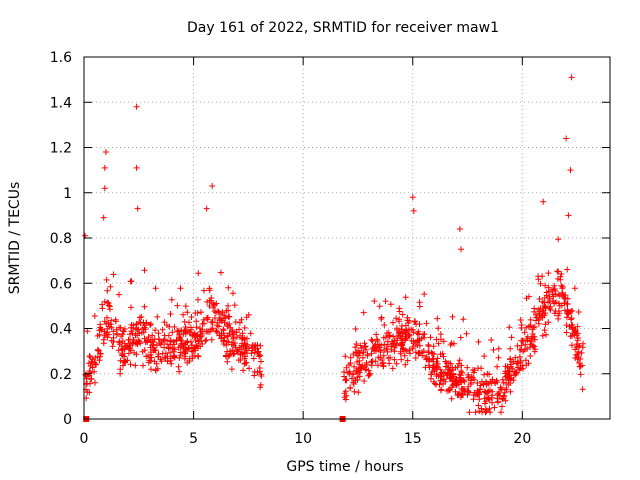 This screenshot has height=480, width=640. What do you see at coordinates (413, 439) in the screenshot?
I see `x-tick-label: 15` at bounding box center [413, 439].